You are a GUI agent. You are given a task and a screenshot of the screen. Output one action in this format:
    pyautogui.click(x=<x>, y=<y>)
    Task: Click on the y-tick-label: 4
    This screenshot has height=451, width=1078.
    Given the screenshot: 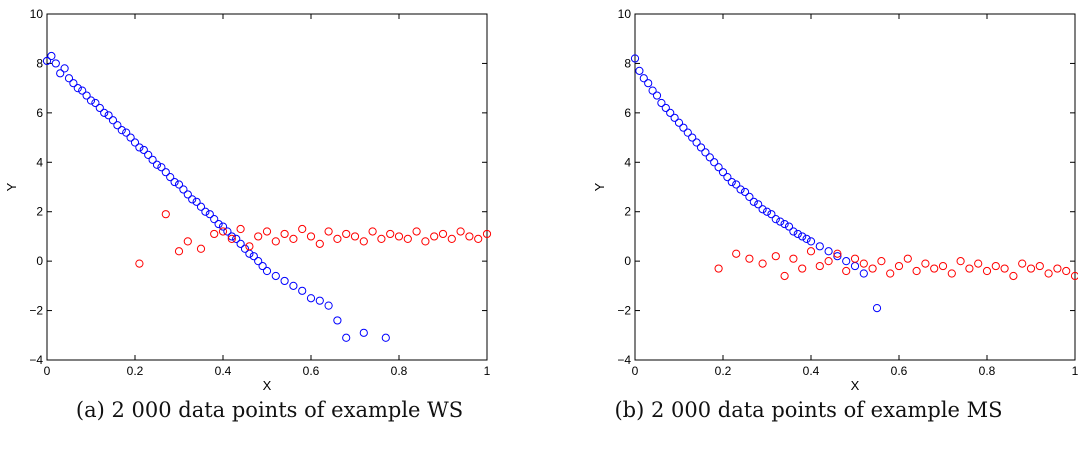 What is the action you would take?
    pyautogui.click(x=627, y=162)
    